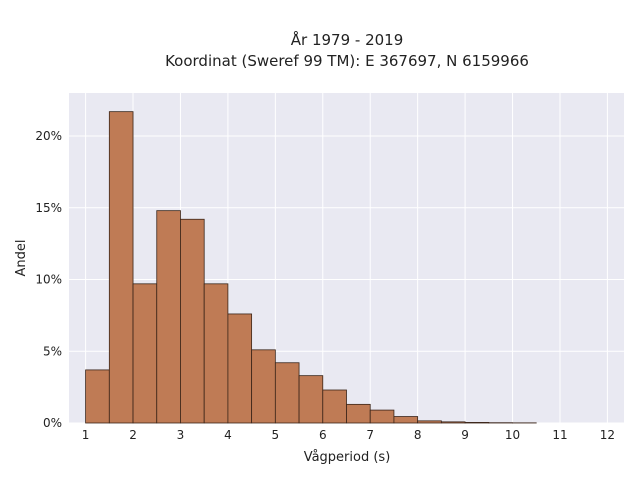 The height and width of the screenshot is (480, 640). I want to click on y-tick-label: 20%, so click(48, 136).